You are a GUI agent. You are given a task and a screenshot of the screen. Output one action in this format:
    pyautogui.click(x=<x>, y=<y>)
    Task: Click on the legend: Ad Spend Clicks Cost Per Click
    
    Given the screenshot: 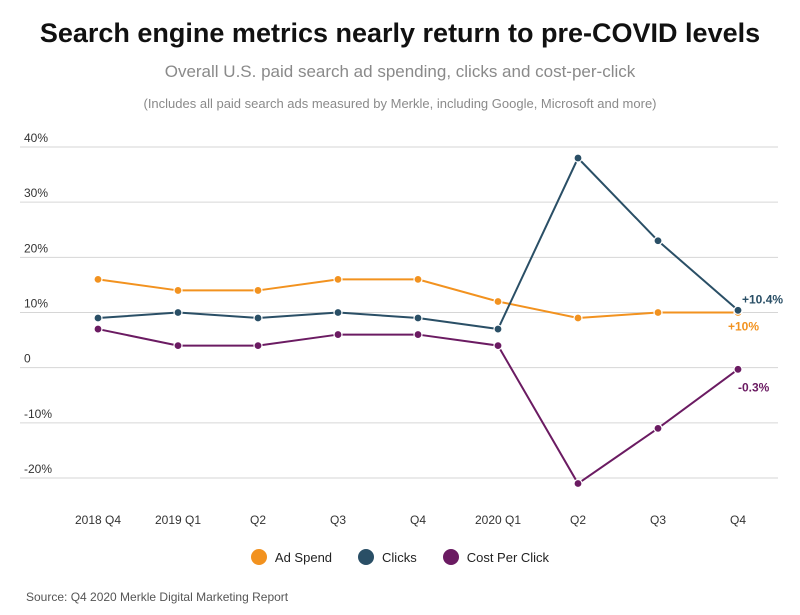 What is the action you would take?
    pyautogui.click(x=400, y=557)
    